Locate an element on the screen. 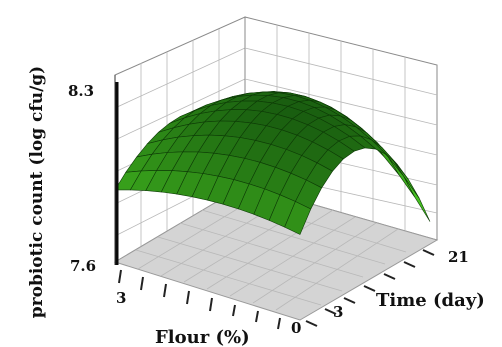 The width and height of the screenshot is (502, 347). z-axis-title: probiotic count (log cfu/g) is located at coordinates (37, 192).